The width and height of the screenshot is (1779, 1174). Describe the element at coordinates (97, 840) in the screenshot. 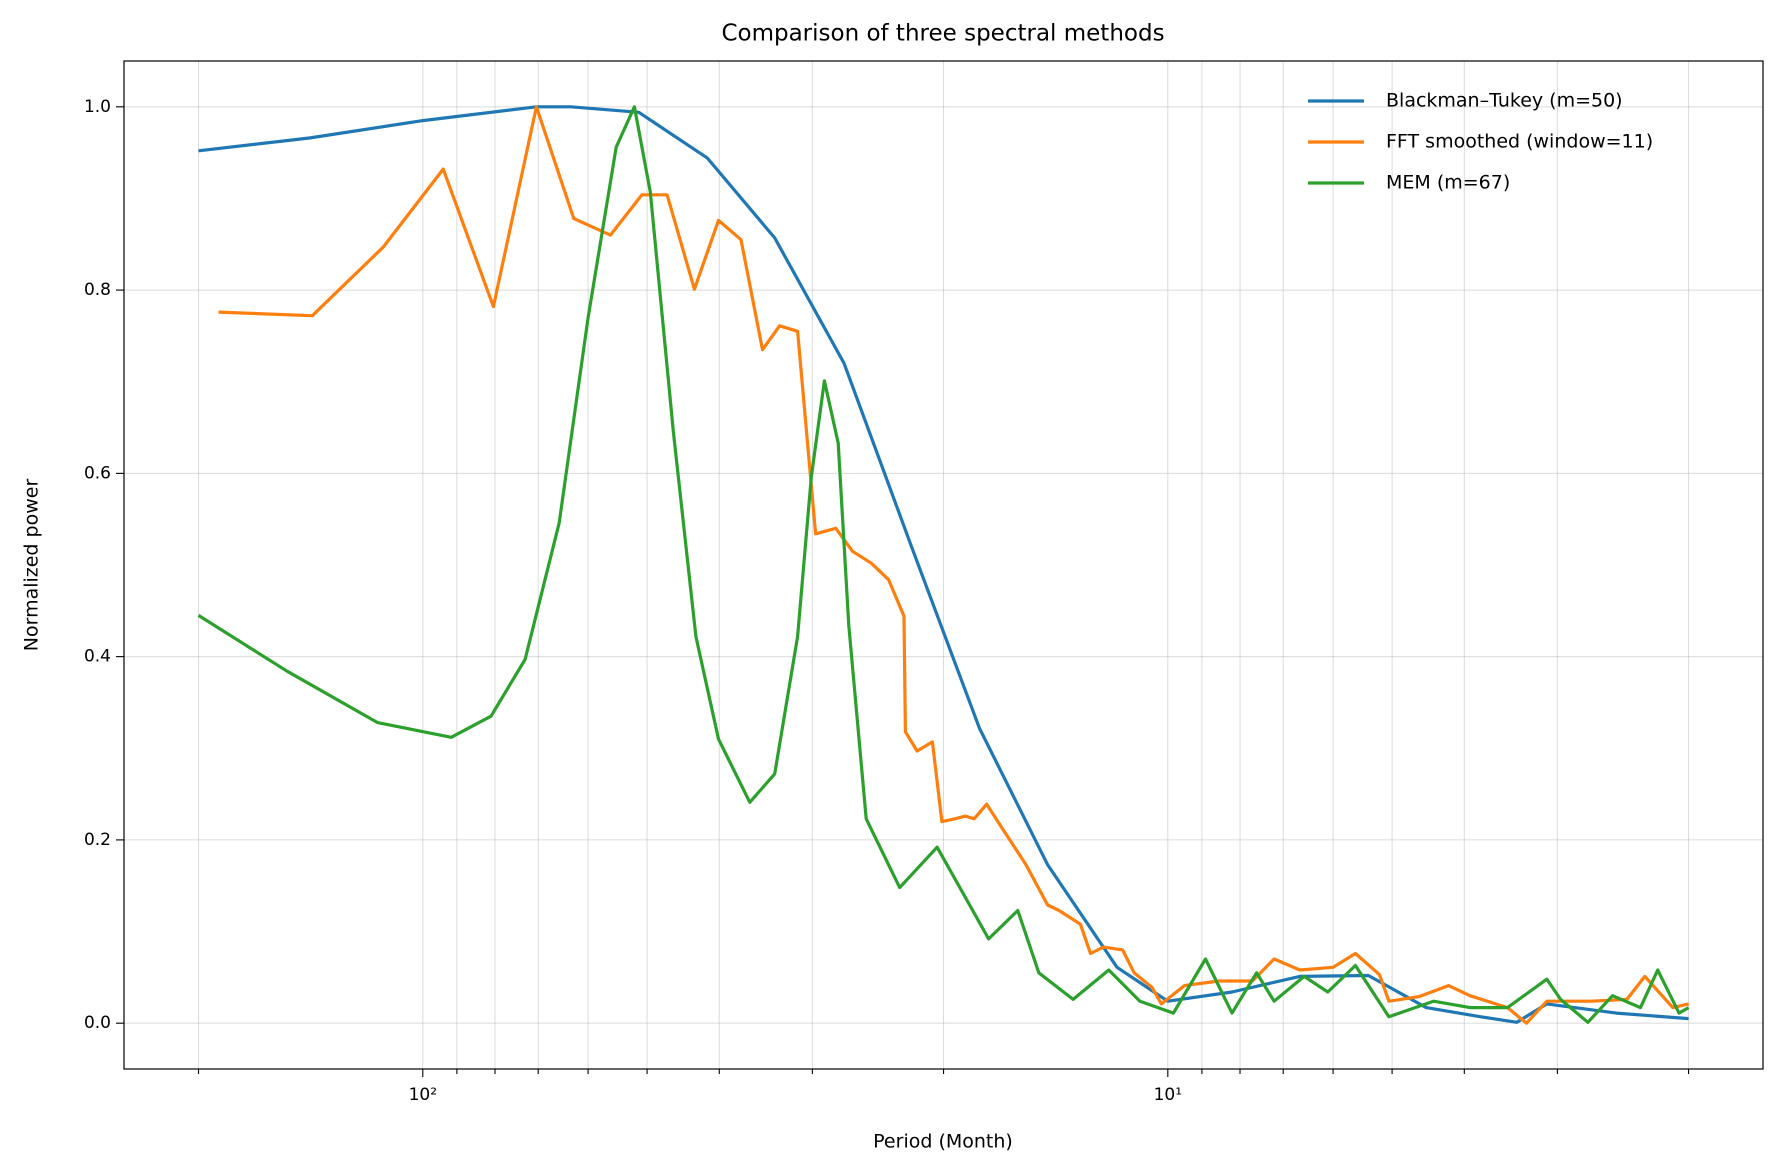

I see `y-tick-label: 0.2` at that location.